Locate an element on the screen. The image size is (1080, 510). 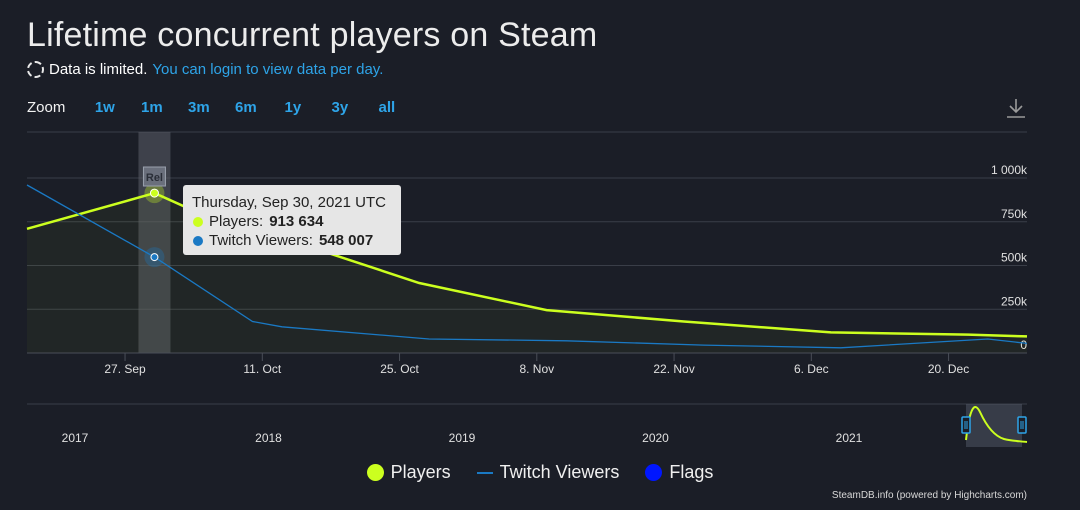
navigator-year-label: 2020 is located at coordinates (655, 438).